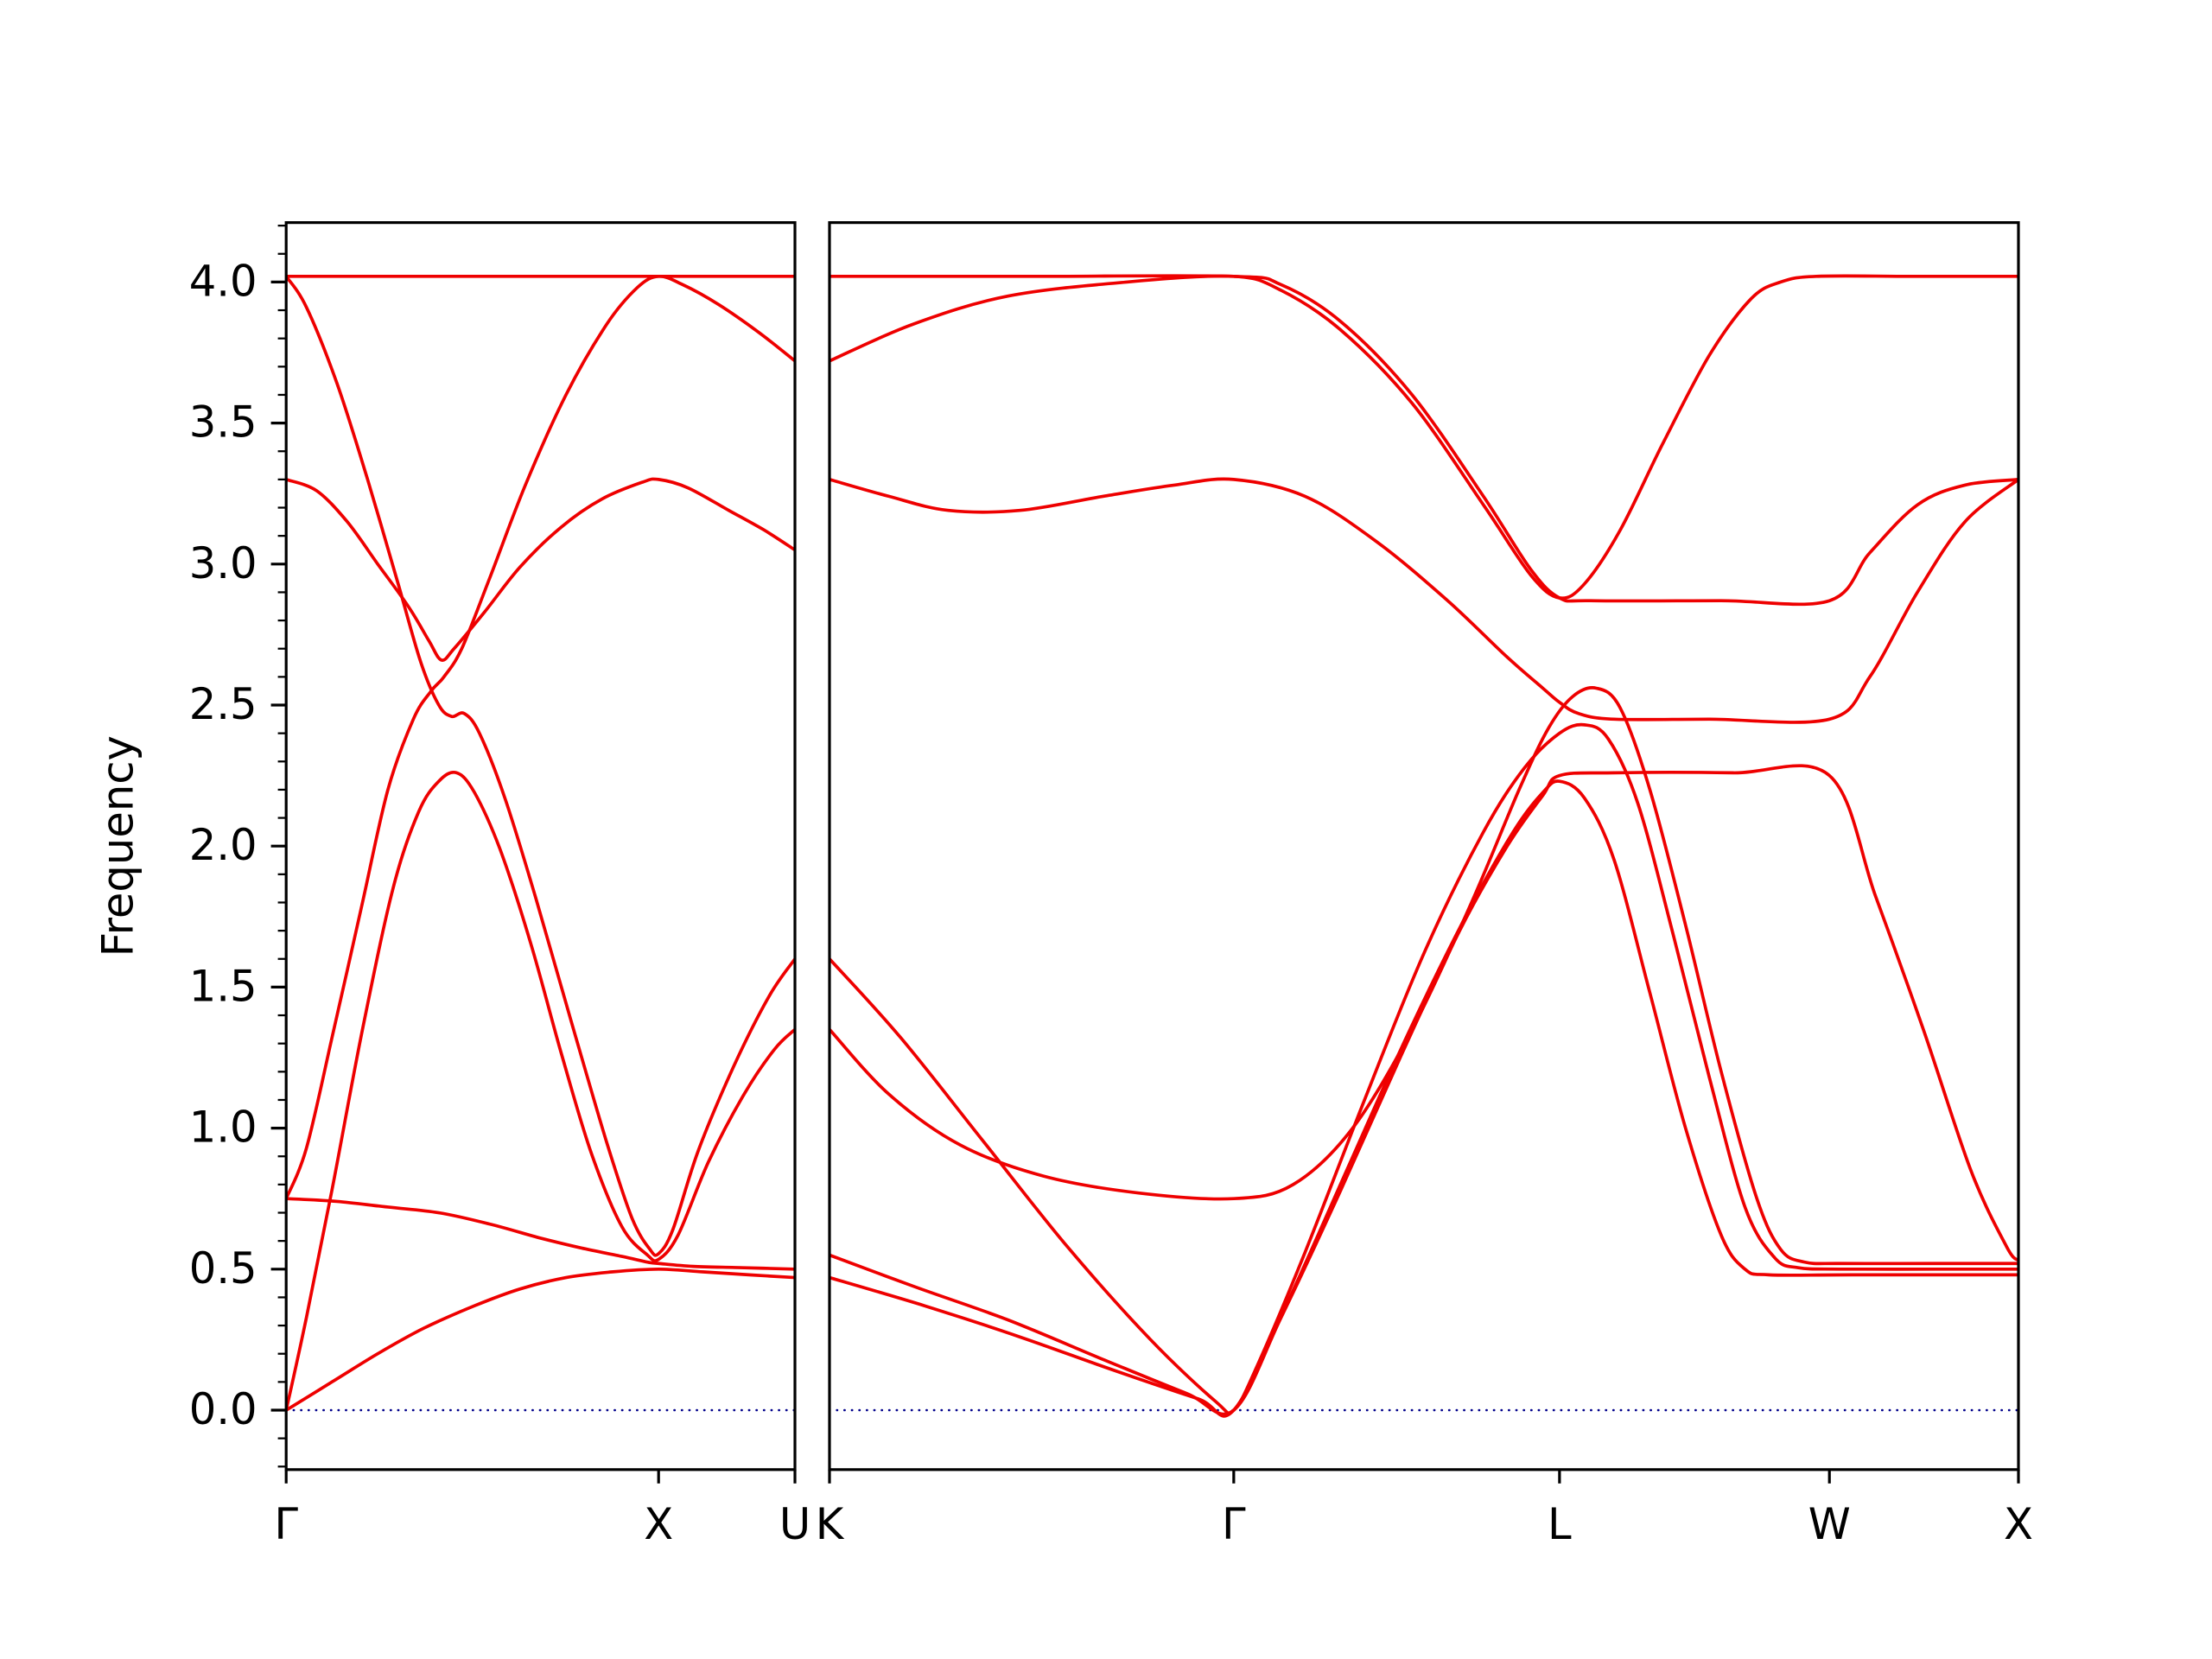 Image resolution: width=2212 pixels, height=1659 pixels. I want to click on y-tick-label: 4.0, so click(223, 281).